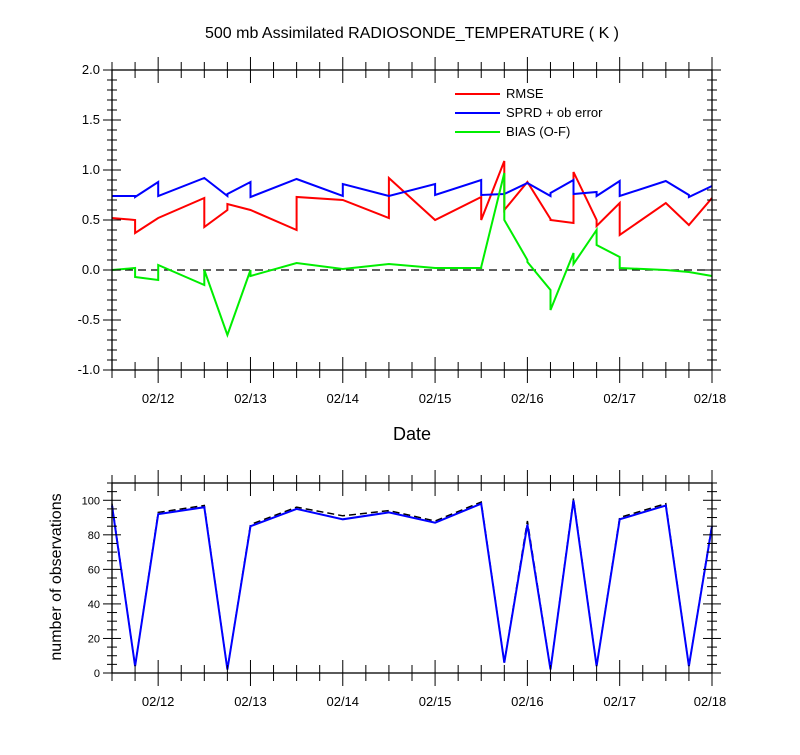  I want to click on legend-label-rmse: RMSE, so click(525, 93).